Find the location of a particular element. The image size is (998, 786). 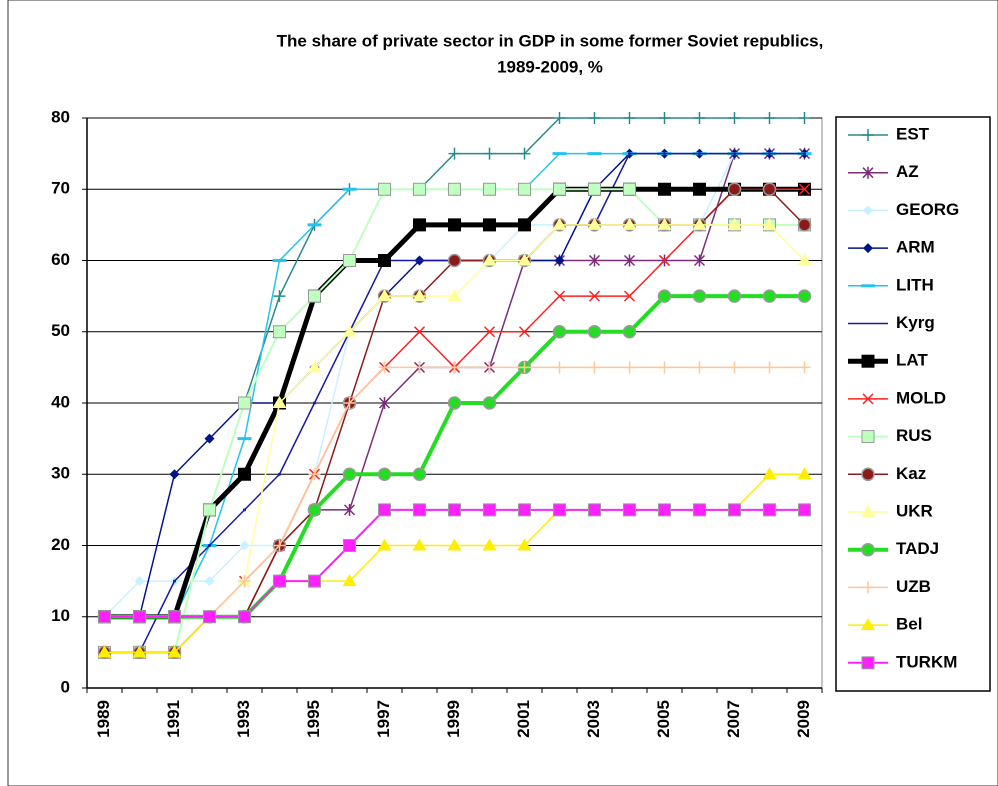

x-tick-label: 2001 is located at coordinates (523, 719).